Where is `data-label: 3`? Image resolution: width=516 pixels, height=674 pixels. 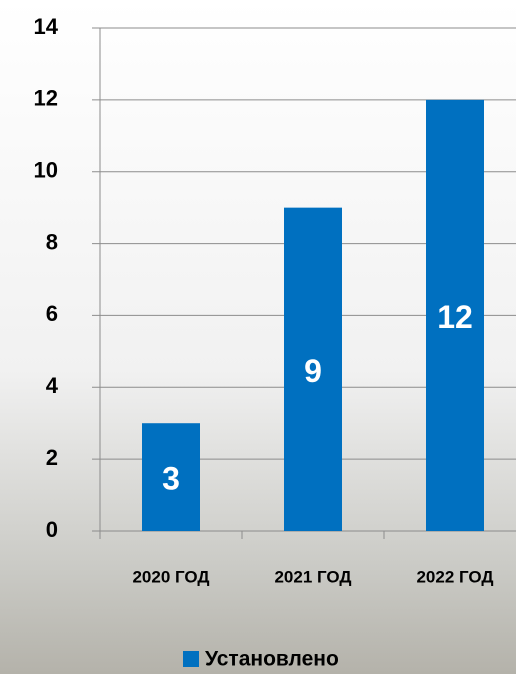 data-label: 3 is located at coordinates (171, 479).